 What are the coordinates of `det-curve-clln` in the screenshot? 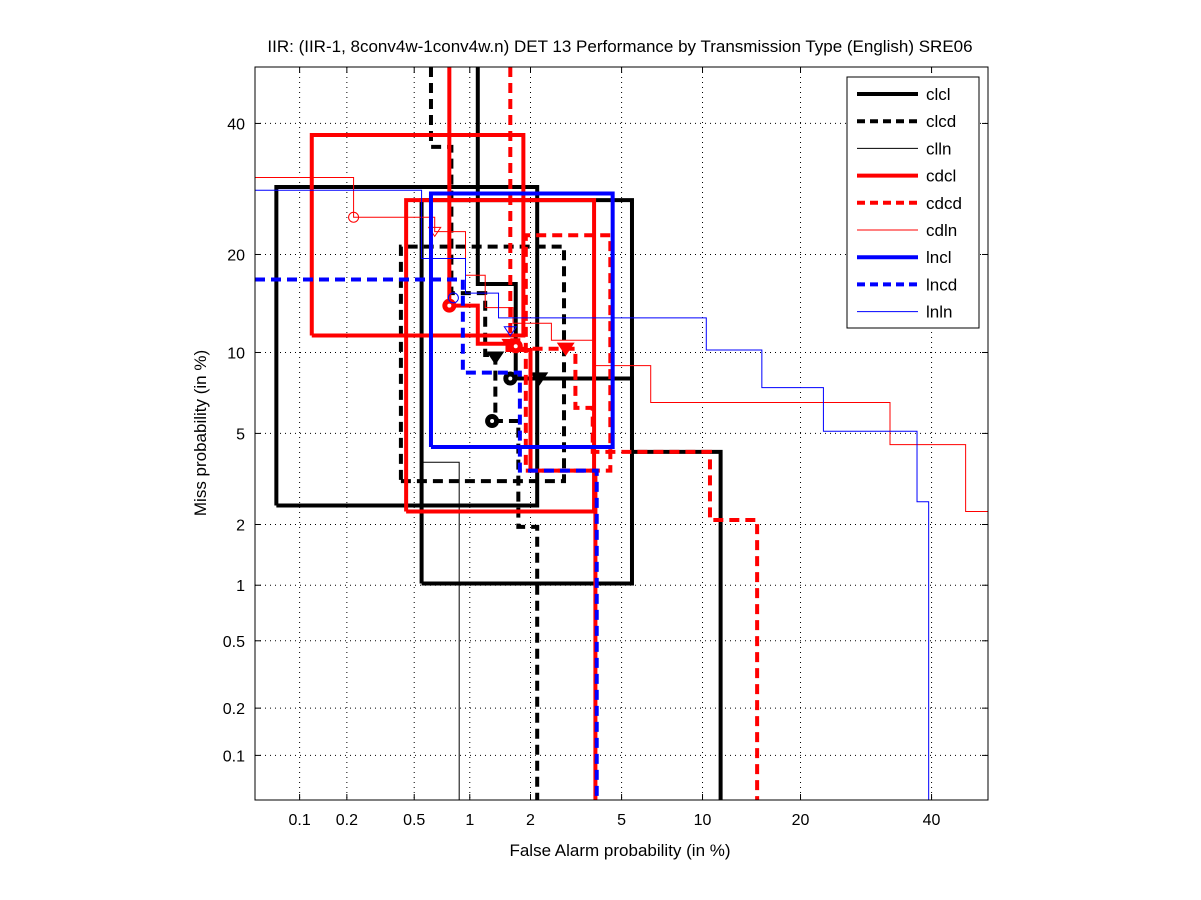 It's located at (440, 630).